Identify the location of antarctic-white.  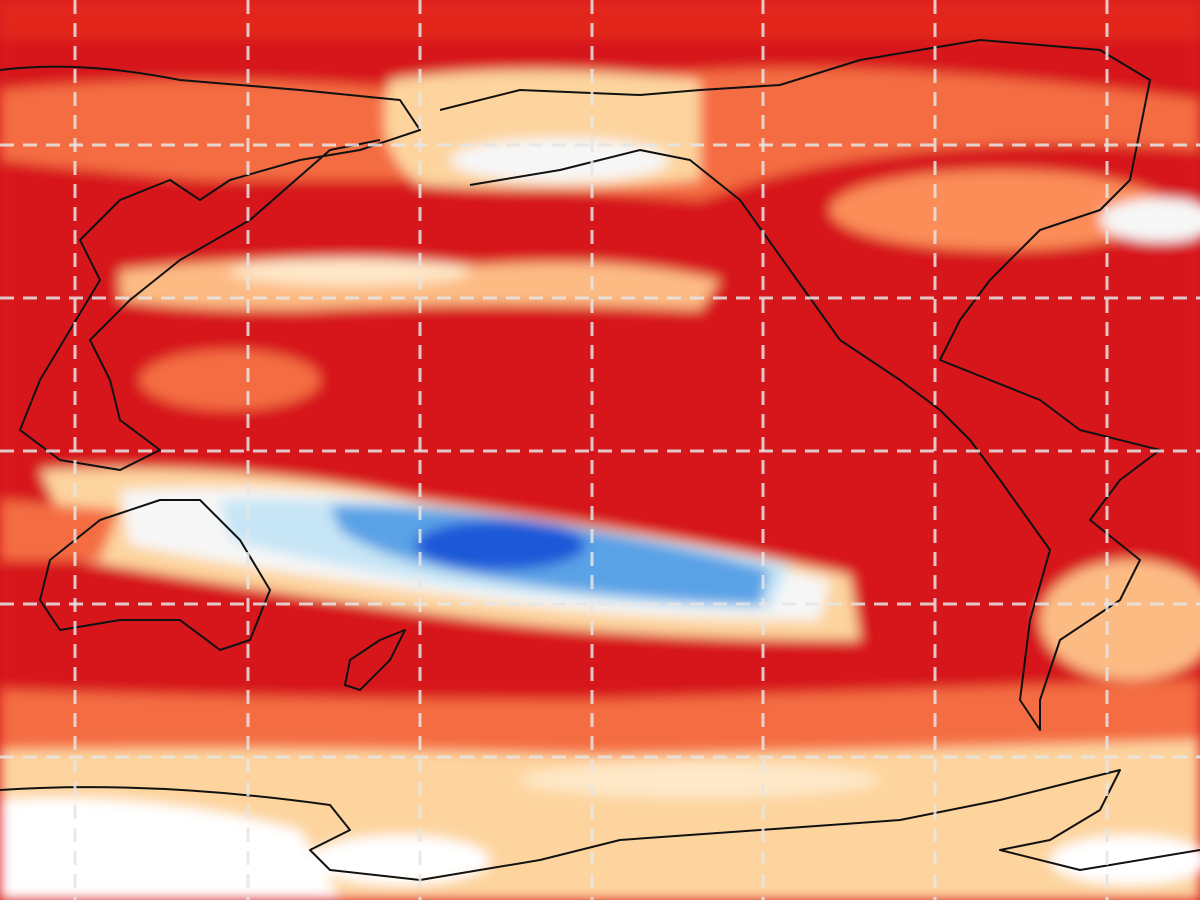
(170, 849).